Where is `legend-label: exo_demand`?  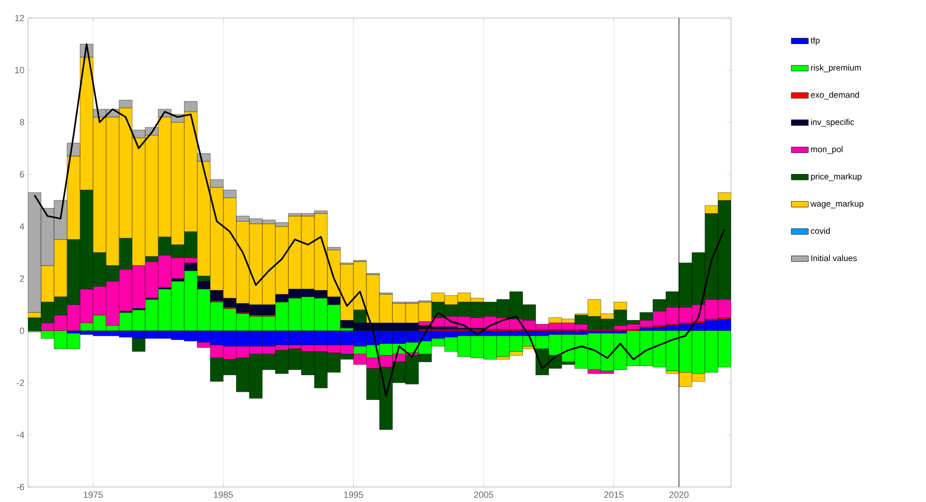 legend-label: exo_demand is located at coordinates (834, 96).